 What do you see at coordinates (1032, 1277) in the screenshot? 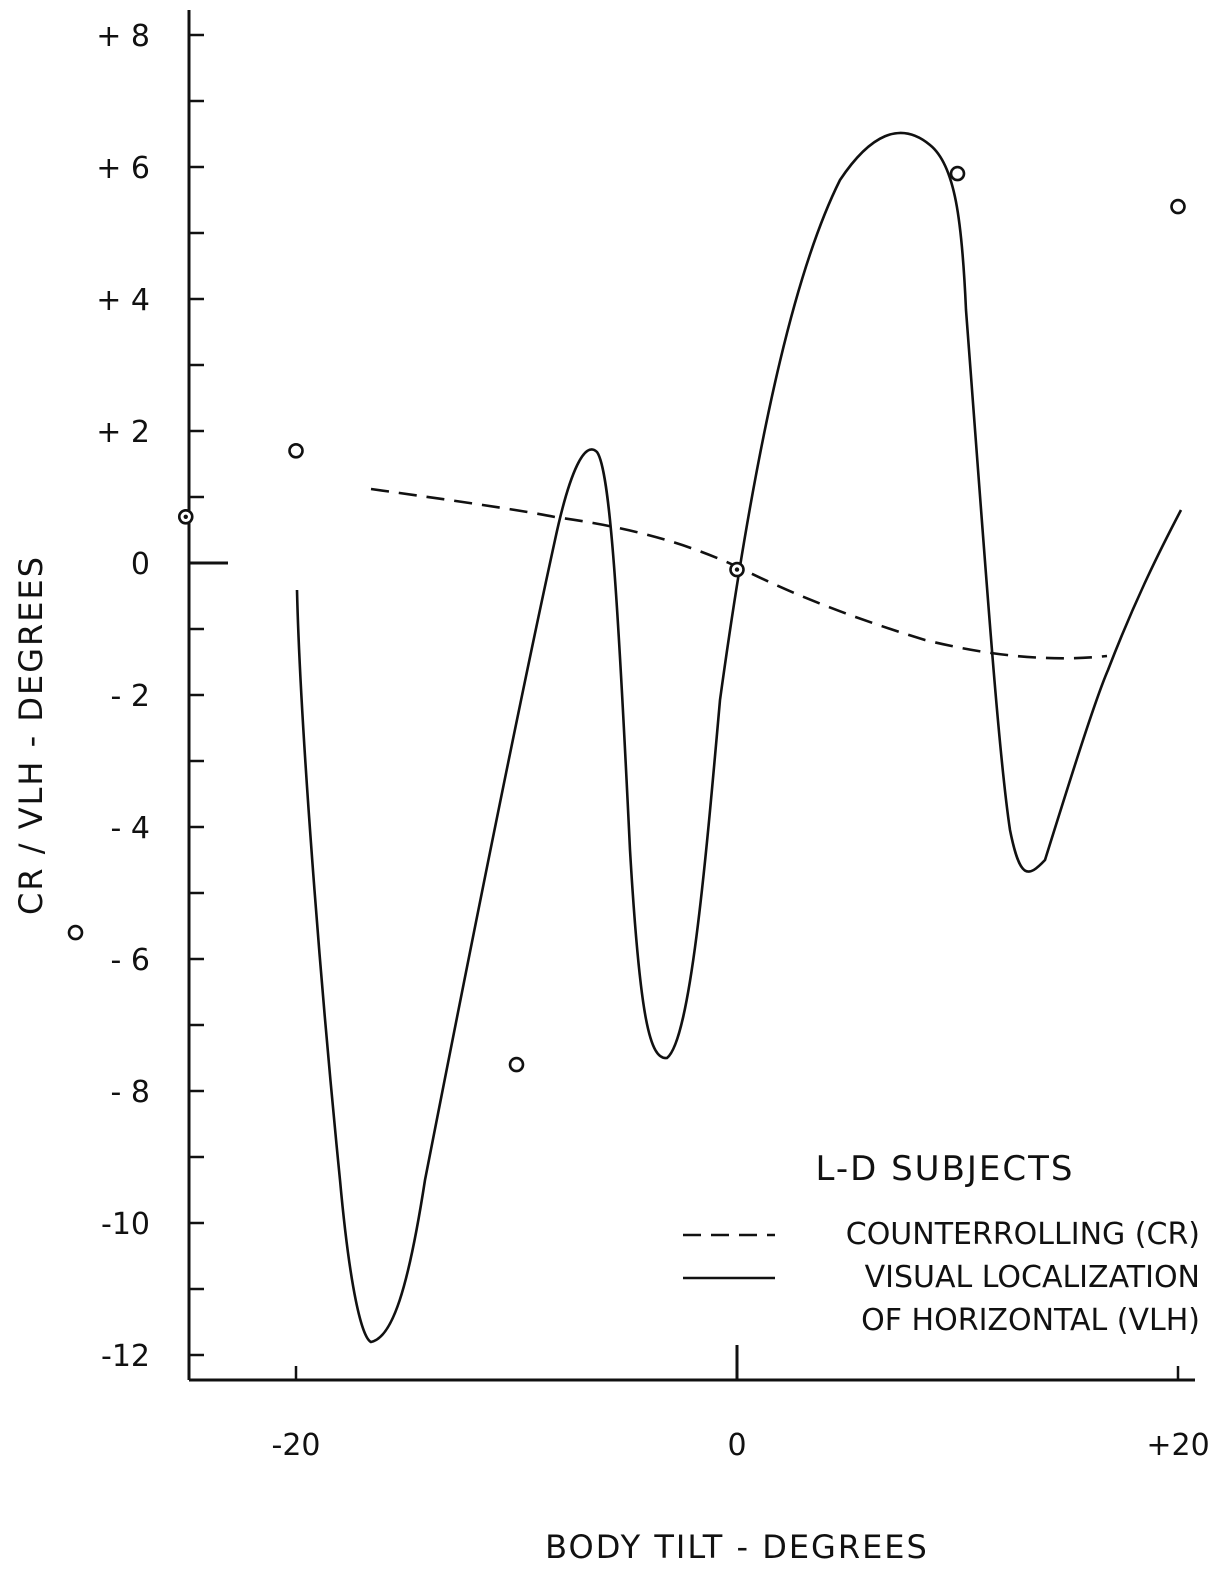
I see `legend-label-1-0: VISUAL LOCALIZATION` at bounding box center [1032, 1277].